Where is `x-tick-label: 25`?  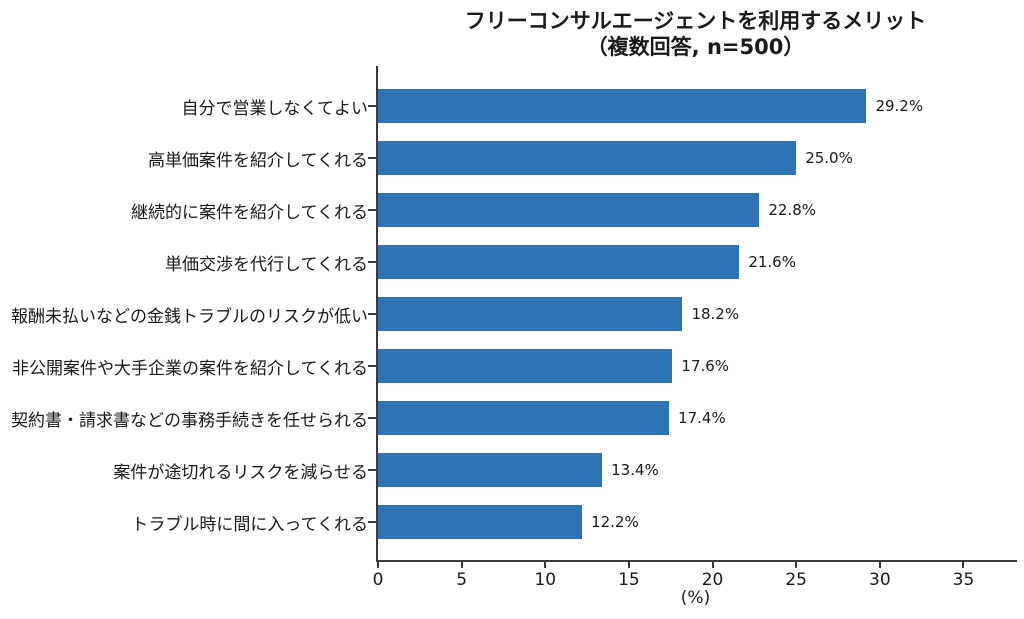 x-tick-label: 25 is located at coordinates (796, 580).